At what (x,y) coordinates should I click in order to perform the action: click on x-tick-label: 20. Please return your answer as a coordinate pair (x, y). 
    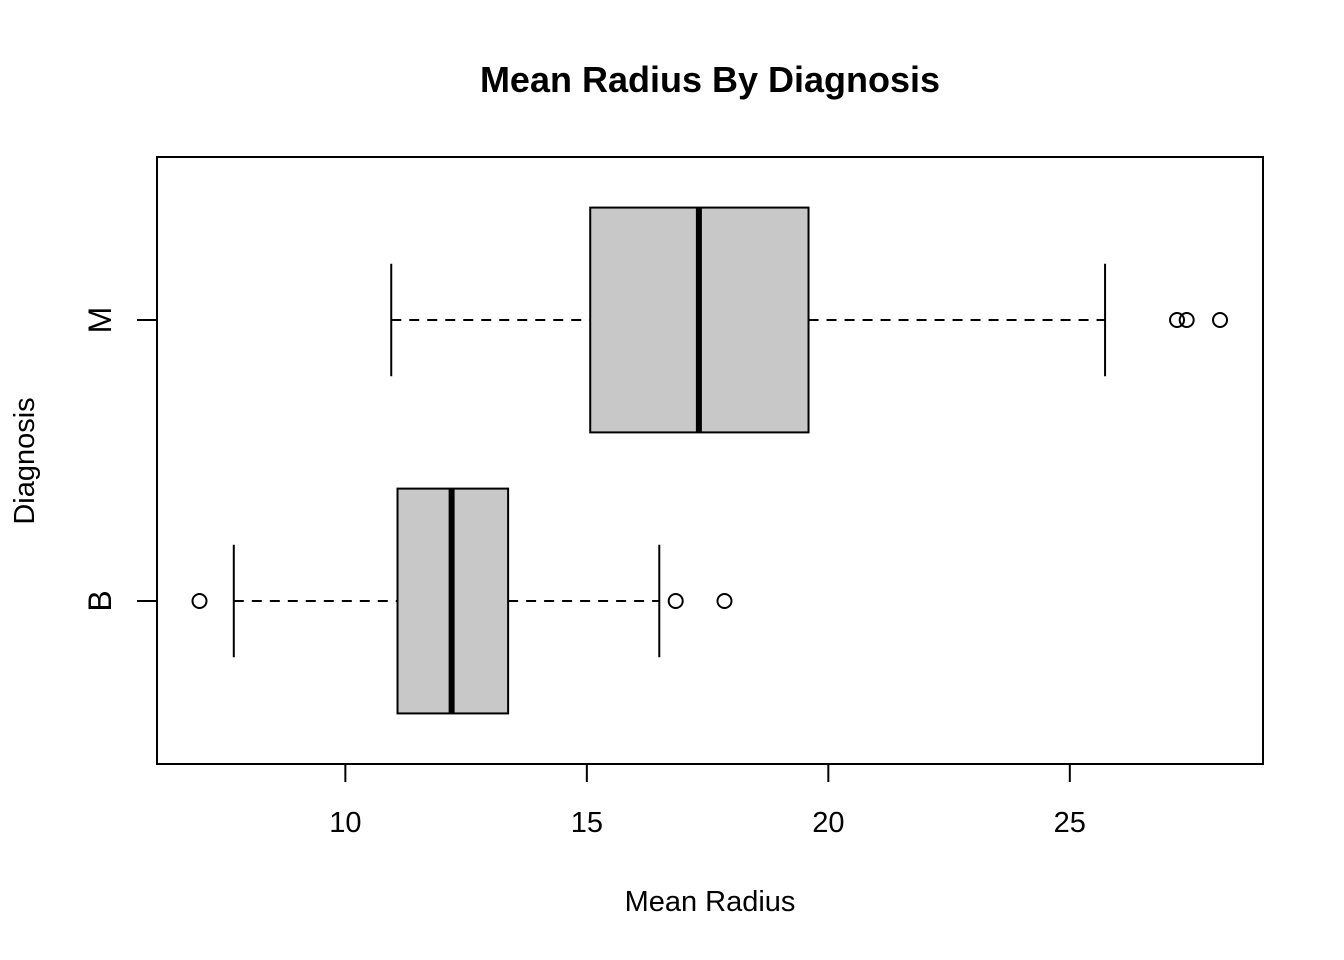
    Looking at the image, I should click on (828, 823).